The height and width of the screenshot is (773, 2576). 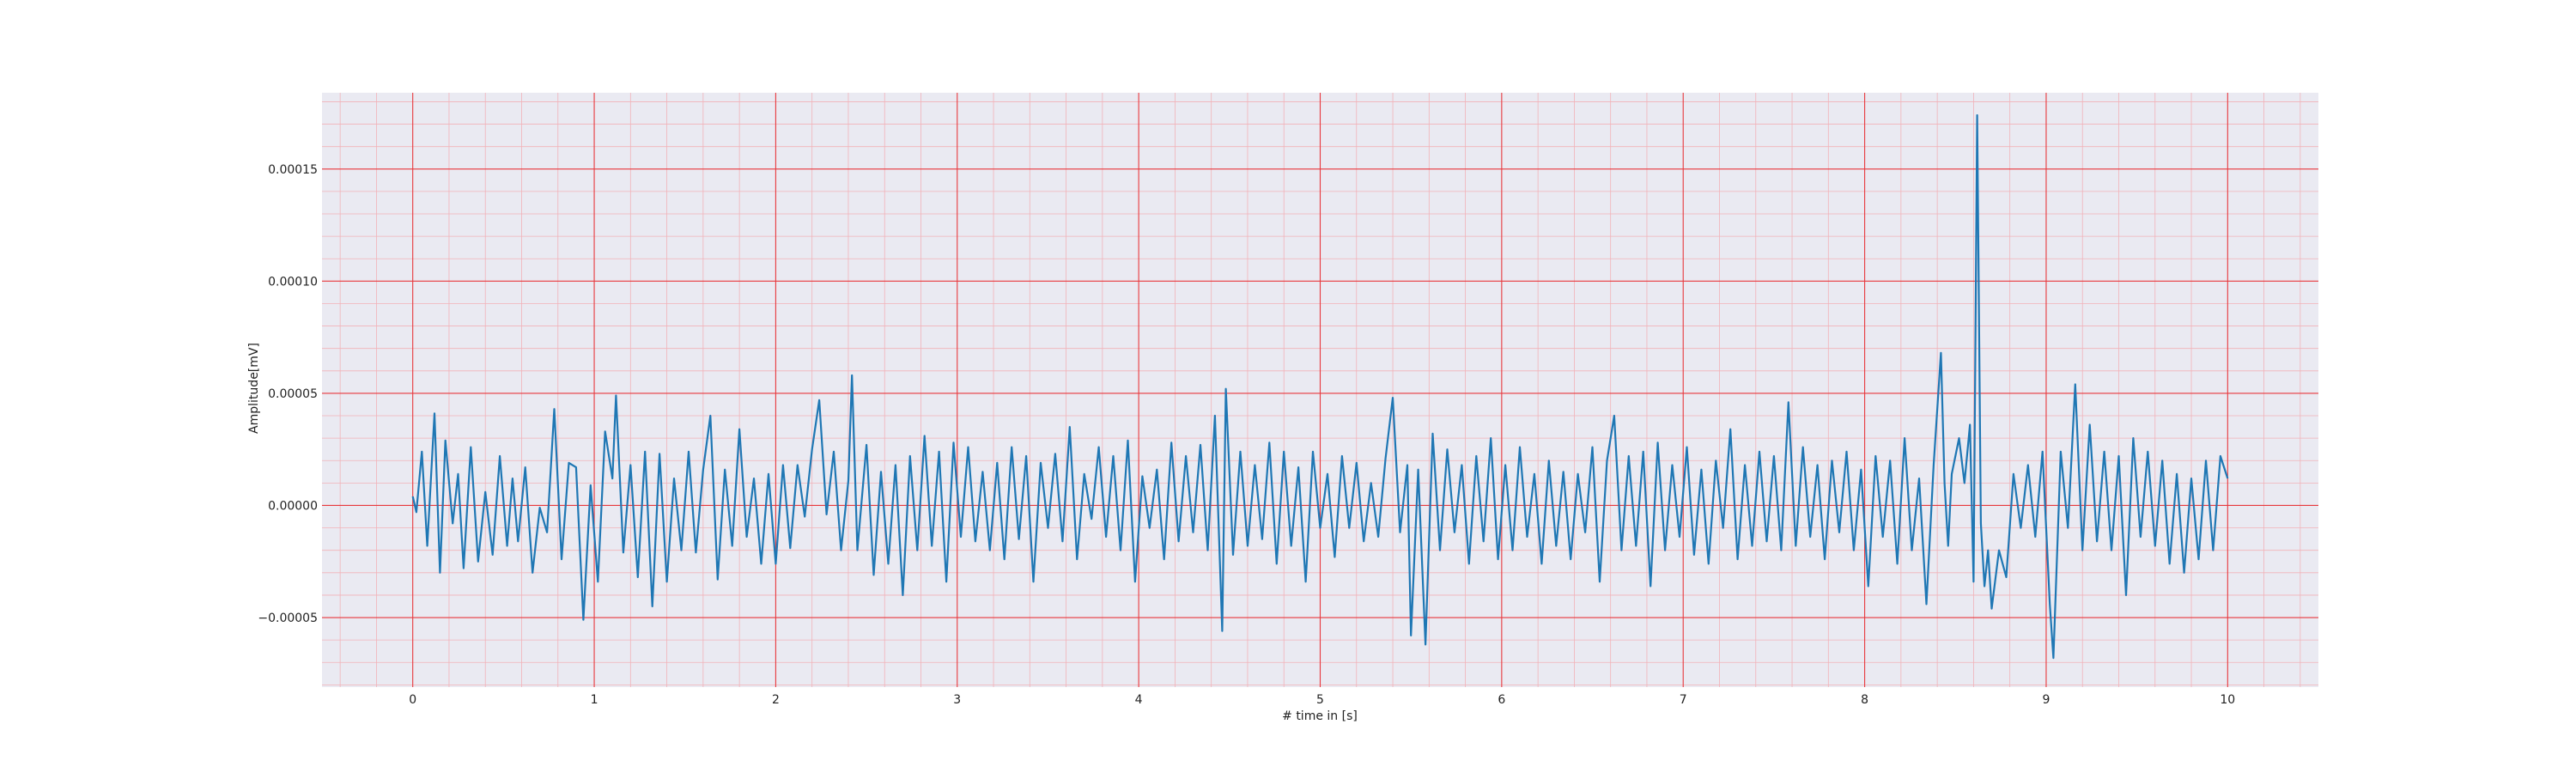 I want to click on y-tick-label: 0.00000, so click(x=293, y=506).